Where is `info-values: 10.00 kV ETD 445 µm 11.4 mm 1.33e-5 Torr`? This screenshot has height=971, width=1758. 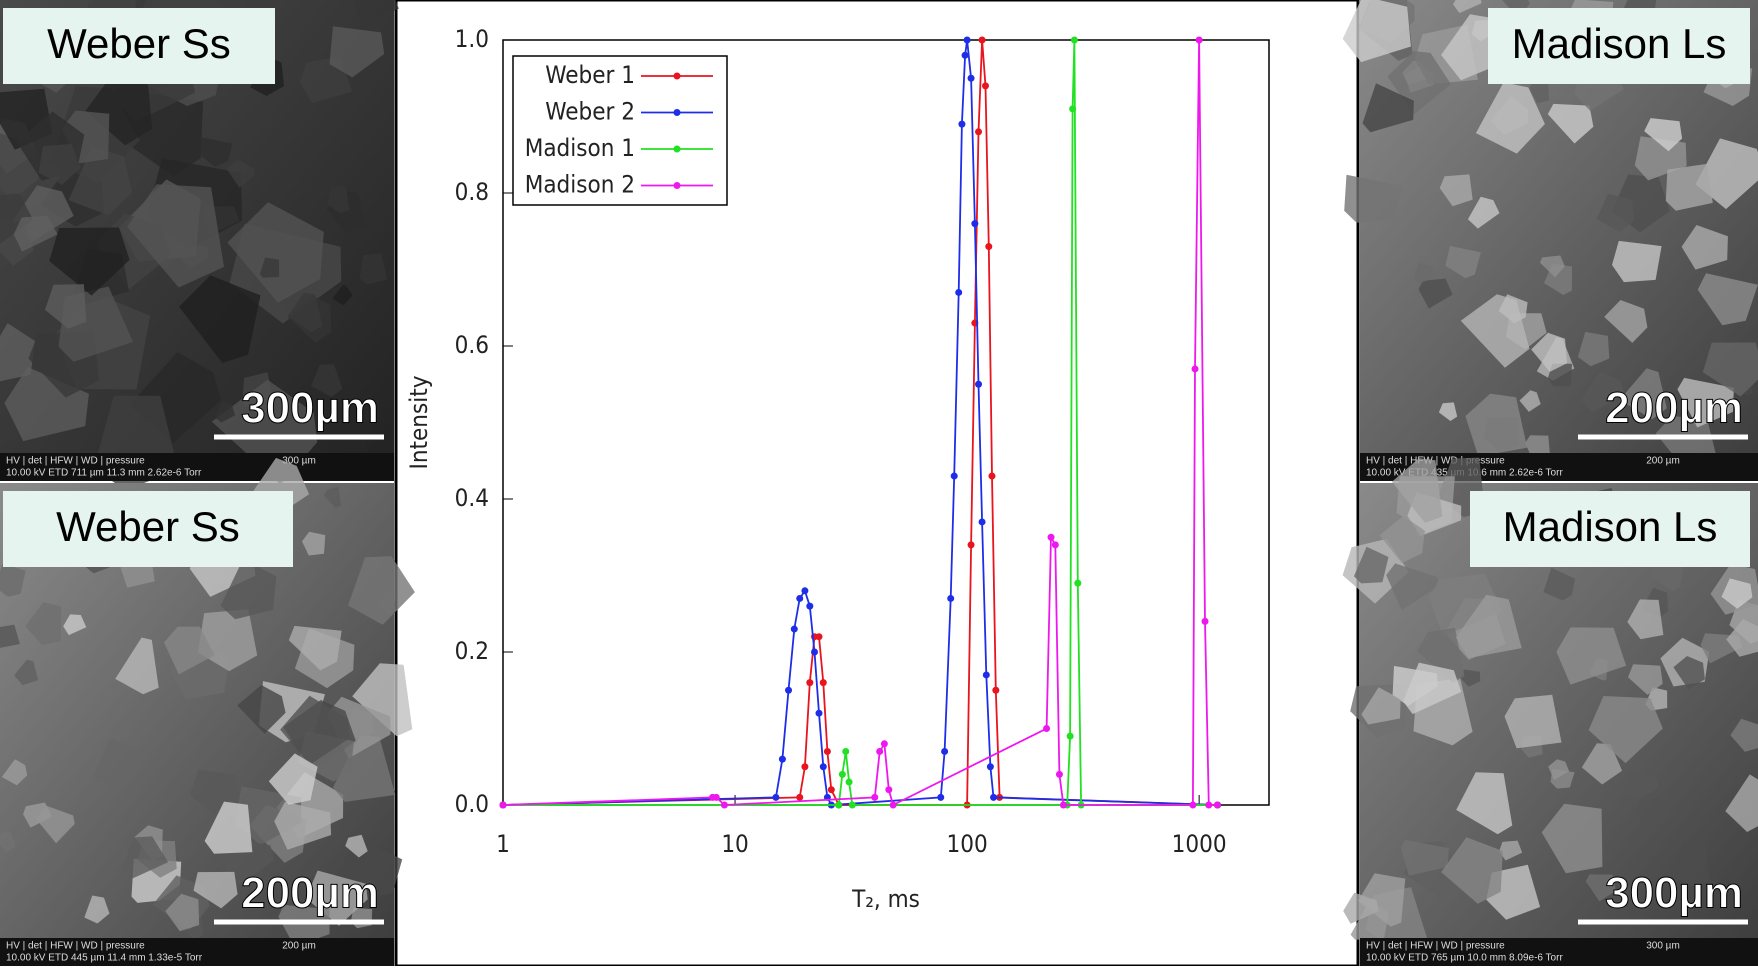
info-values: 10.00 kV ETD 445 µm 11.4 mm 1.33e-5 Torr is located at coordinates (104, 958).